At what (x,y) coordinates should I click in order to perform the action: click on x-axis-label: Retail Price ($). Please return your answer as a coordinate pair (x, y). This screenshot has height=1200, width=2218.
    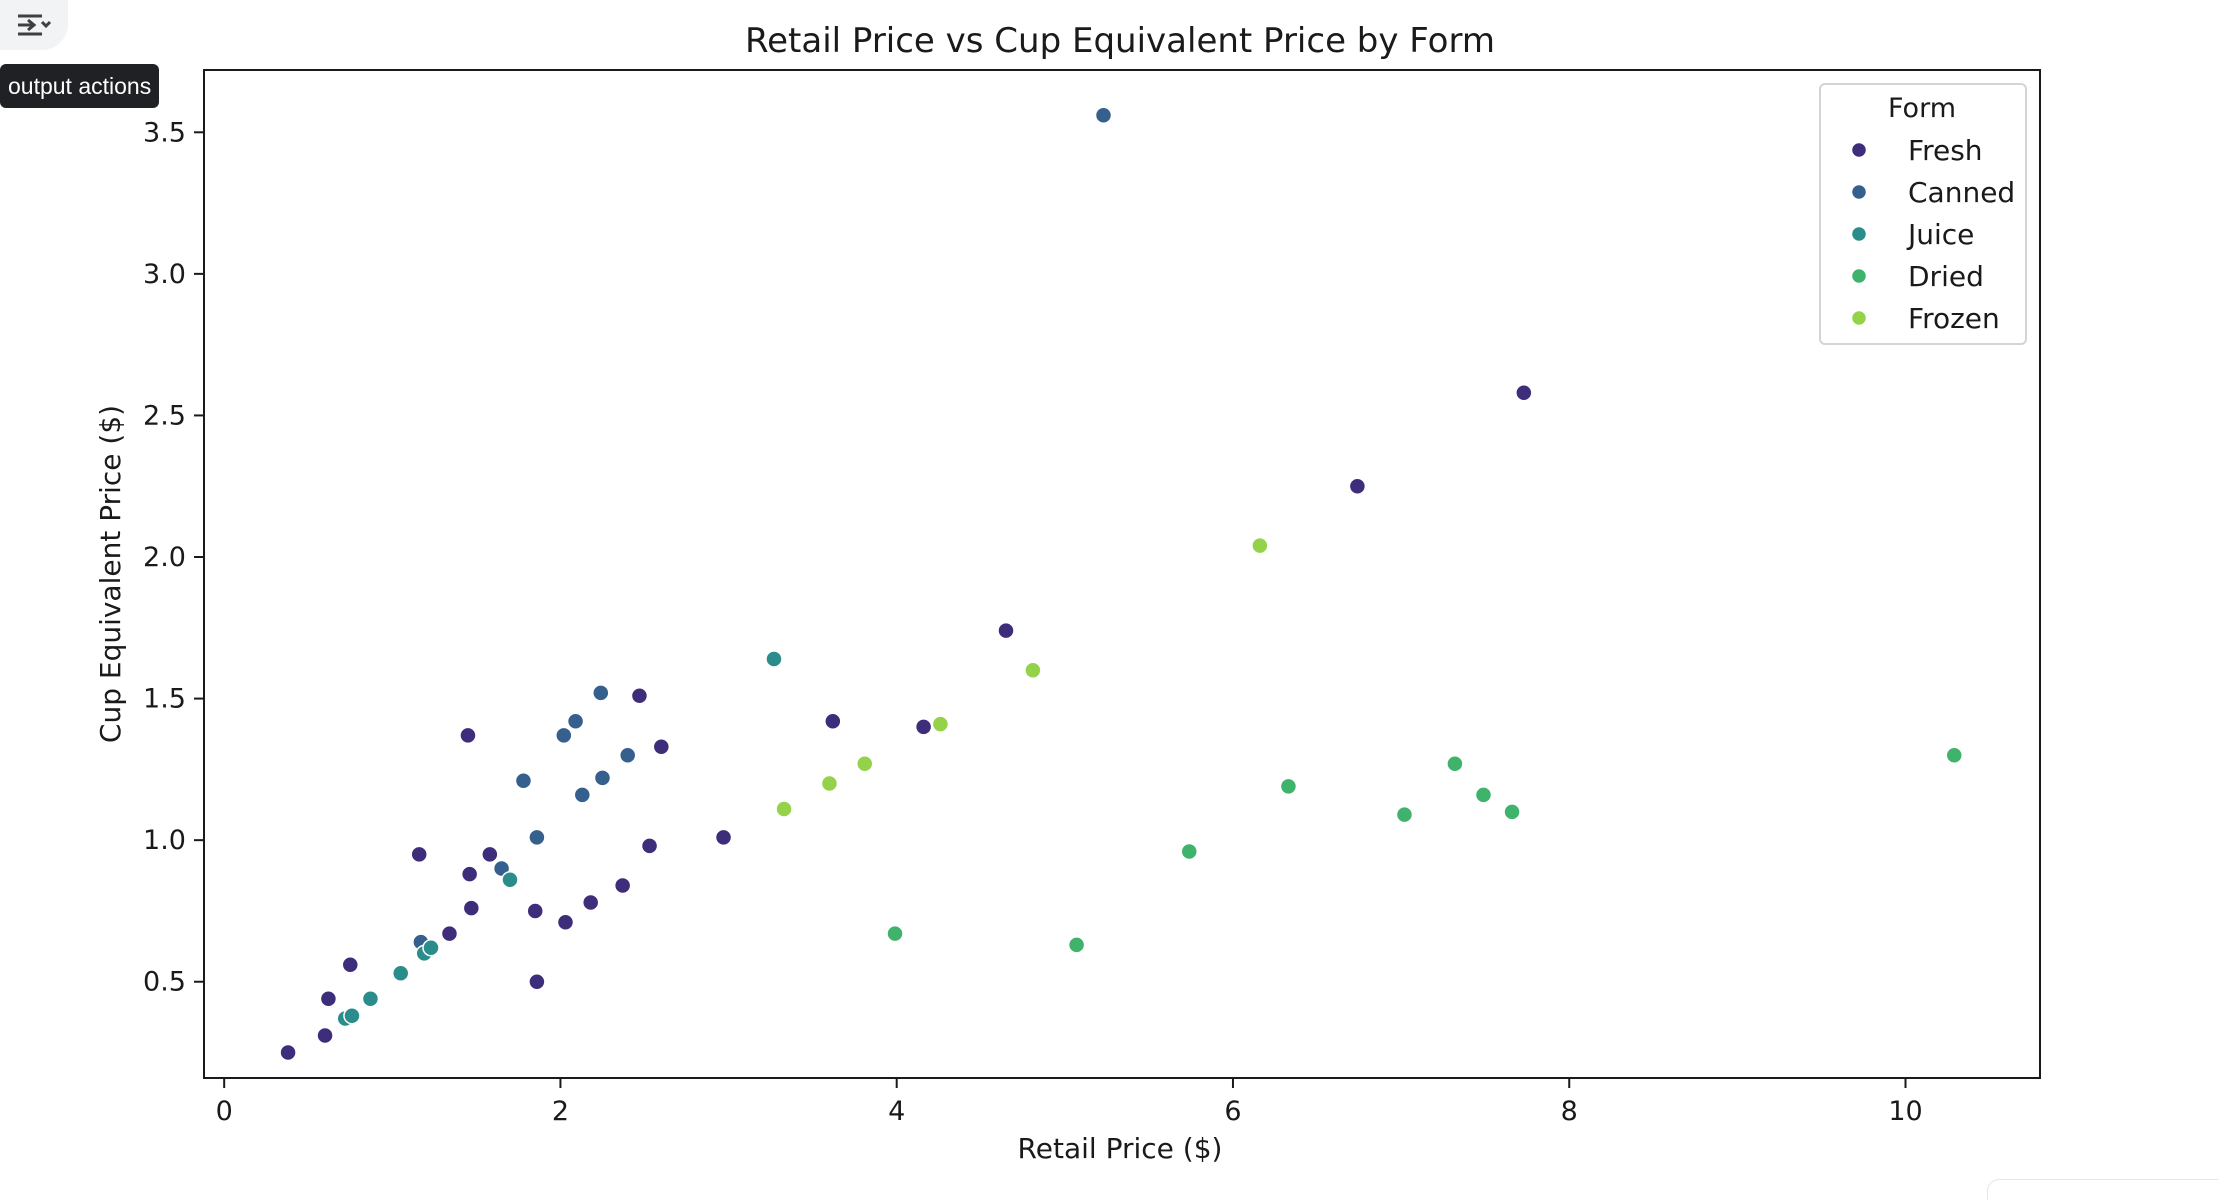
    Looking at the image, I should click on (1120, 1148).